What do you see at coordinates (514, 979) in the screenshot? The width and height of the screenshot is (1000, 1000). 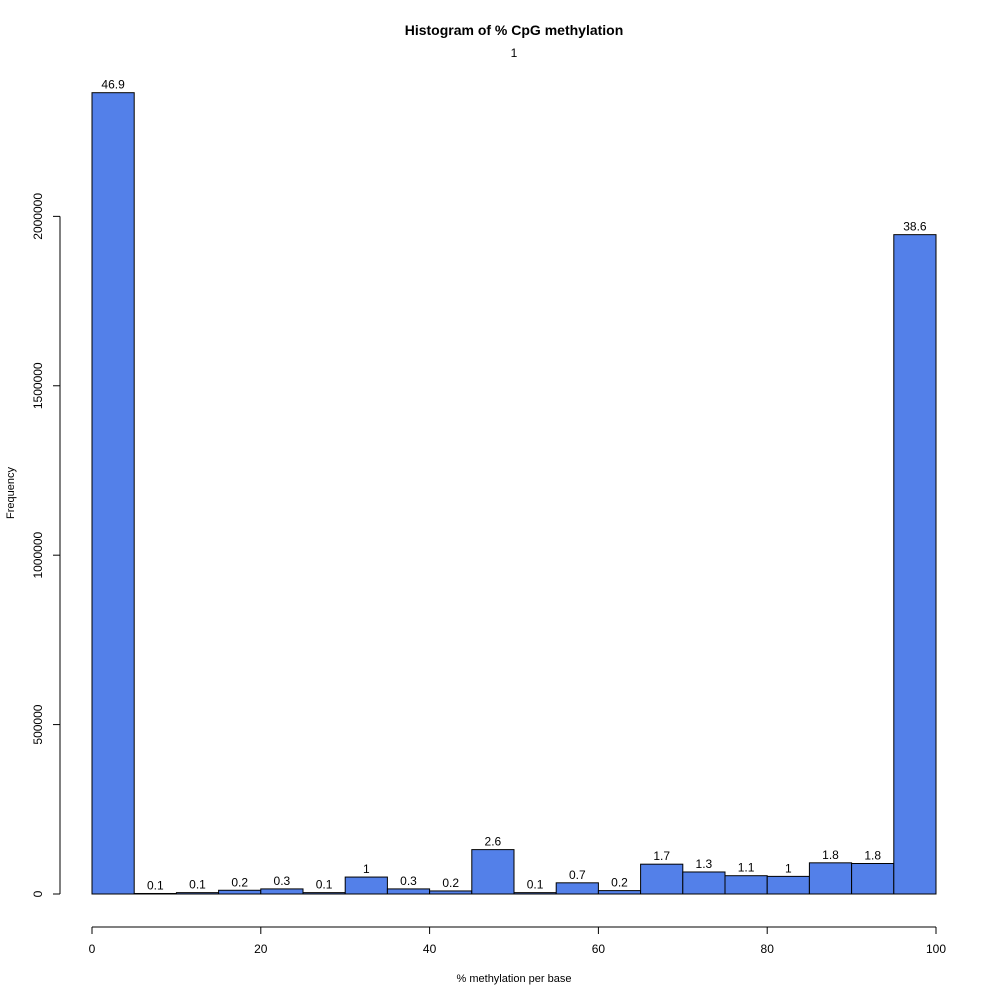 I see `x-axis-label: % methylation per base` at bounding box center [514, 979].